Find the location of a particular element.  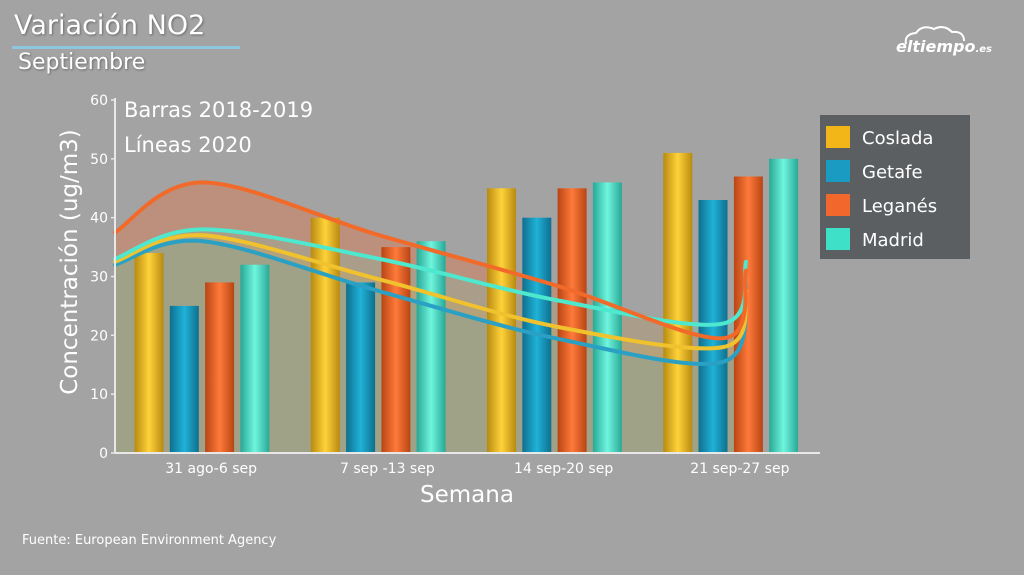

x-tick-label: 31 ago-6 sep is located at coordinates (211, 469).